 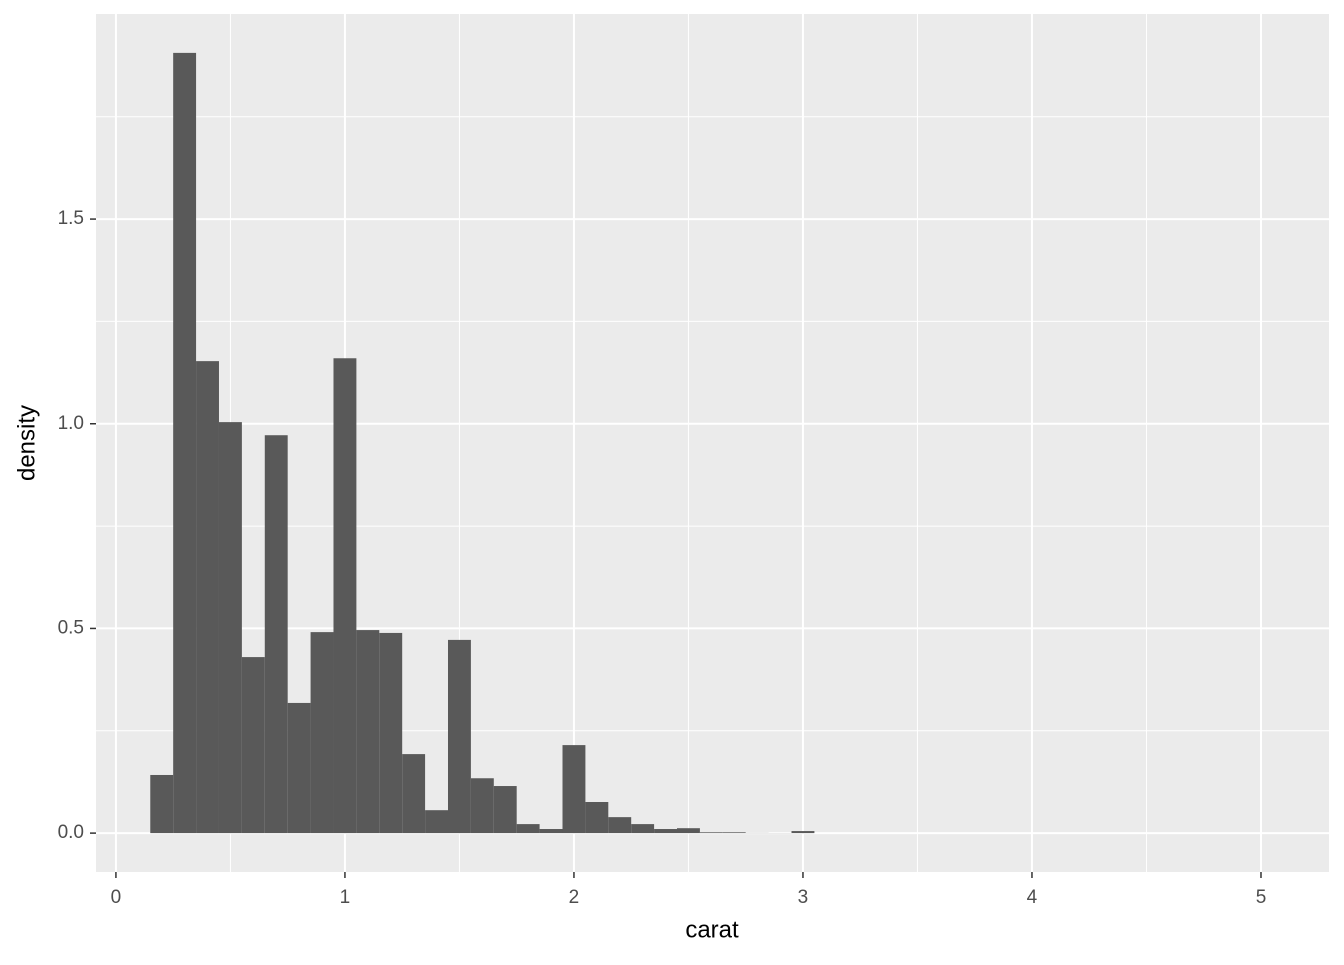 What do you see at coordinates (71, 218) in the screenshot?
I see `y-tick-label: 1.5` at bounding box center [71, 218].